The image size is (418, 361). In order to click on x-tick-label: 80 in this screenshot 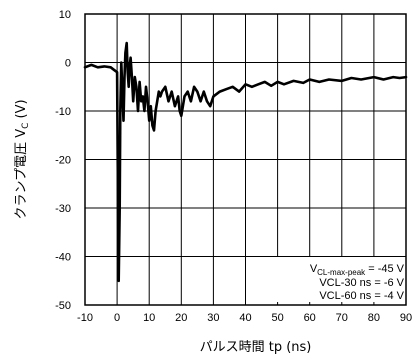, I will do `click(374, 318)`.